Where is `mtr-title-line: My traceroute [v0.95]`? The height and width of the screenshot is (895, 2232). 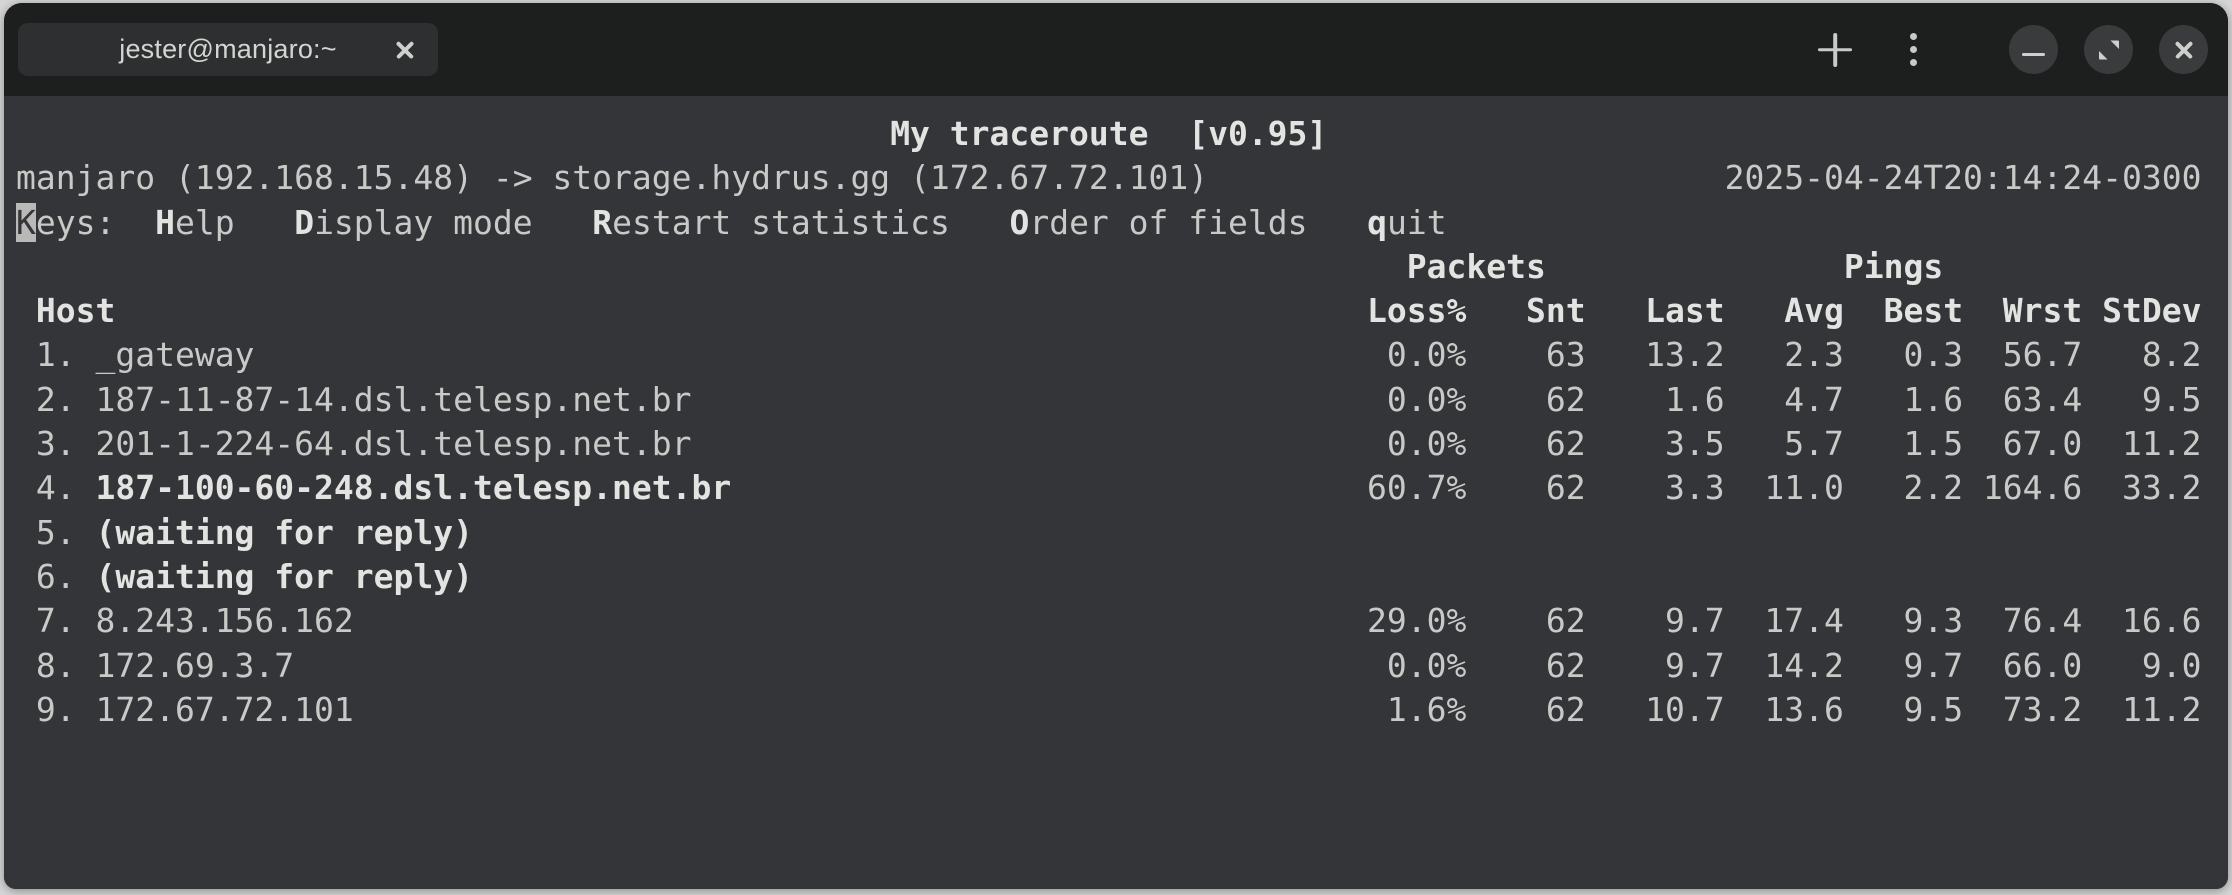 mtr-title-line: My traceroute [v0.95] is located at coordinates (1109, 133).